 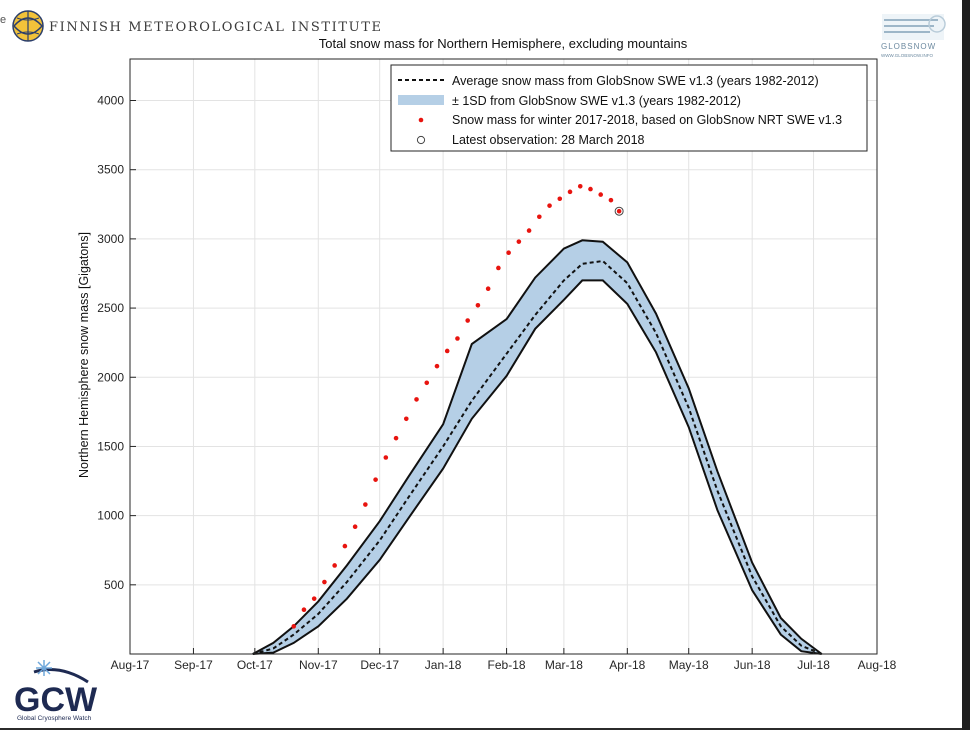 What do you see at coordinates (907, 55) in the screenshot?
I see `globsnow-url: WWW.GLOBSNOW.INFO` at bounding box center [907, 55].